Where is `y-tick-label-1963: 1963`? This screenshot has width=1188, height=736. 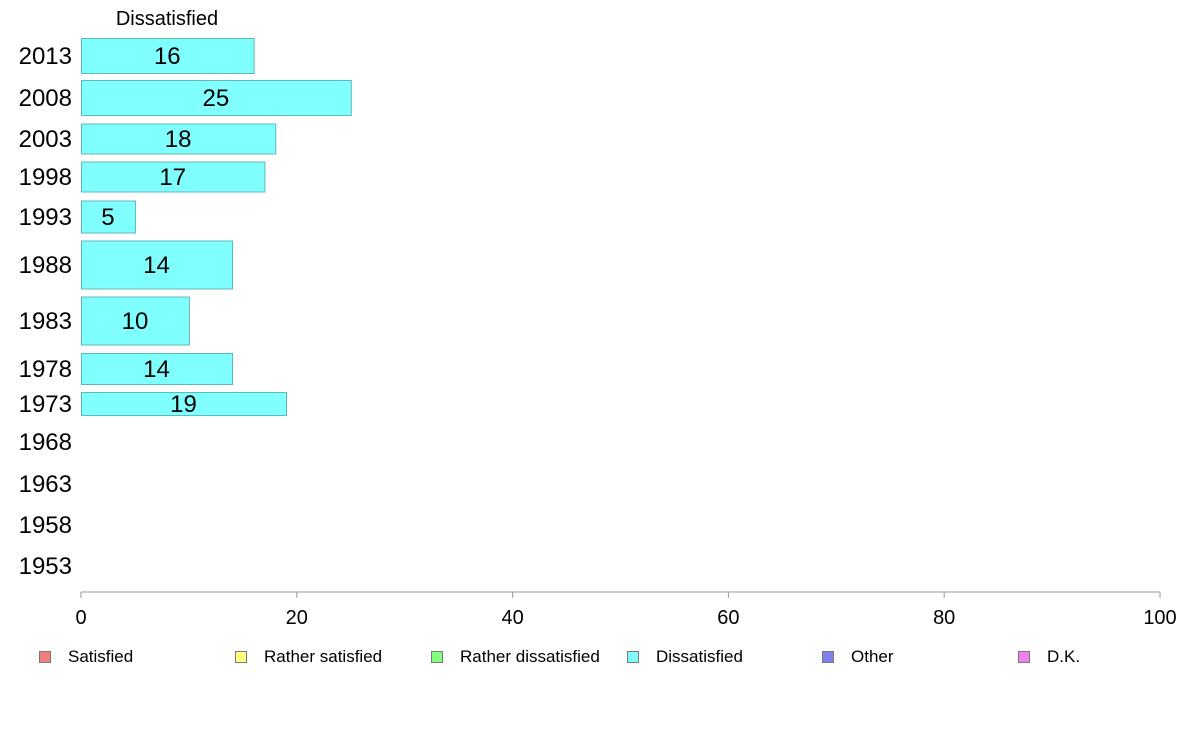
y-tick-label-1963: 1963 is located at coordinates (45, 484).